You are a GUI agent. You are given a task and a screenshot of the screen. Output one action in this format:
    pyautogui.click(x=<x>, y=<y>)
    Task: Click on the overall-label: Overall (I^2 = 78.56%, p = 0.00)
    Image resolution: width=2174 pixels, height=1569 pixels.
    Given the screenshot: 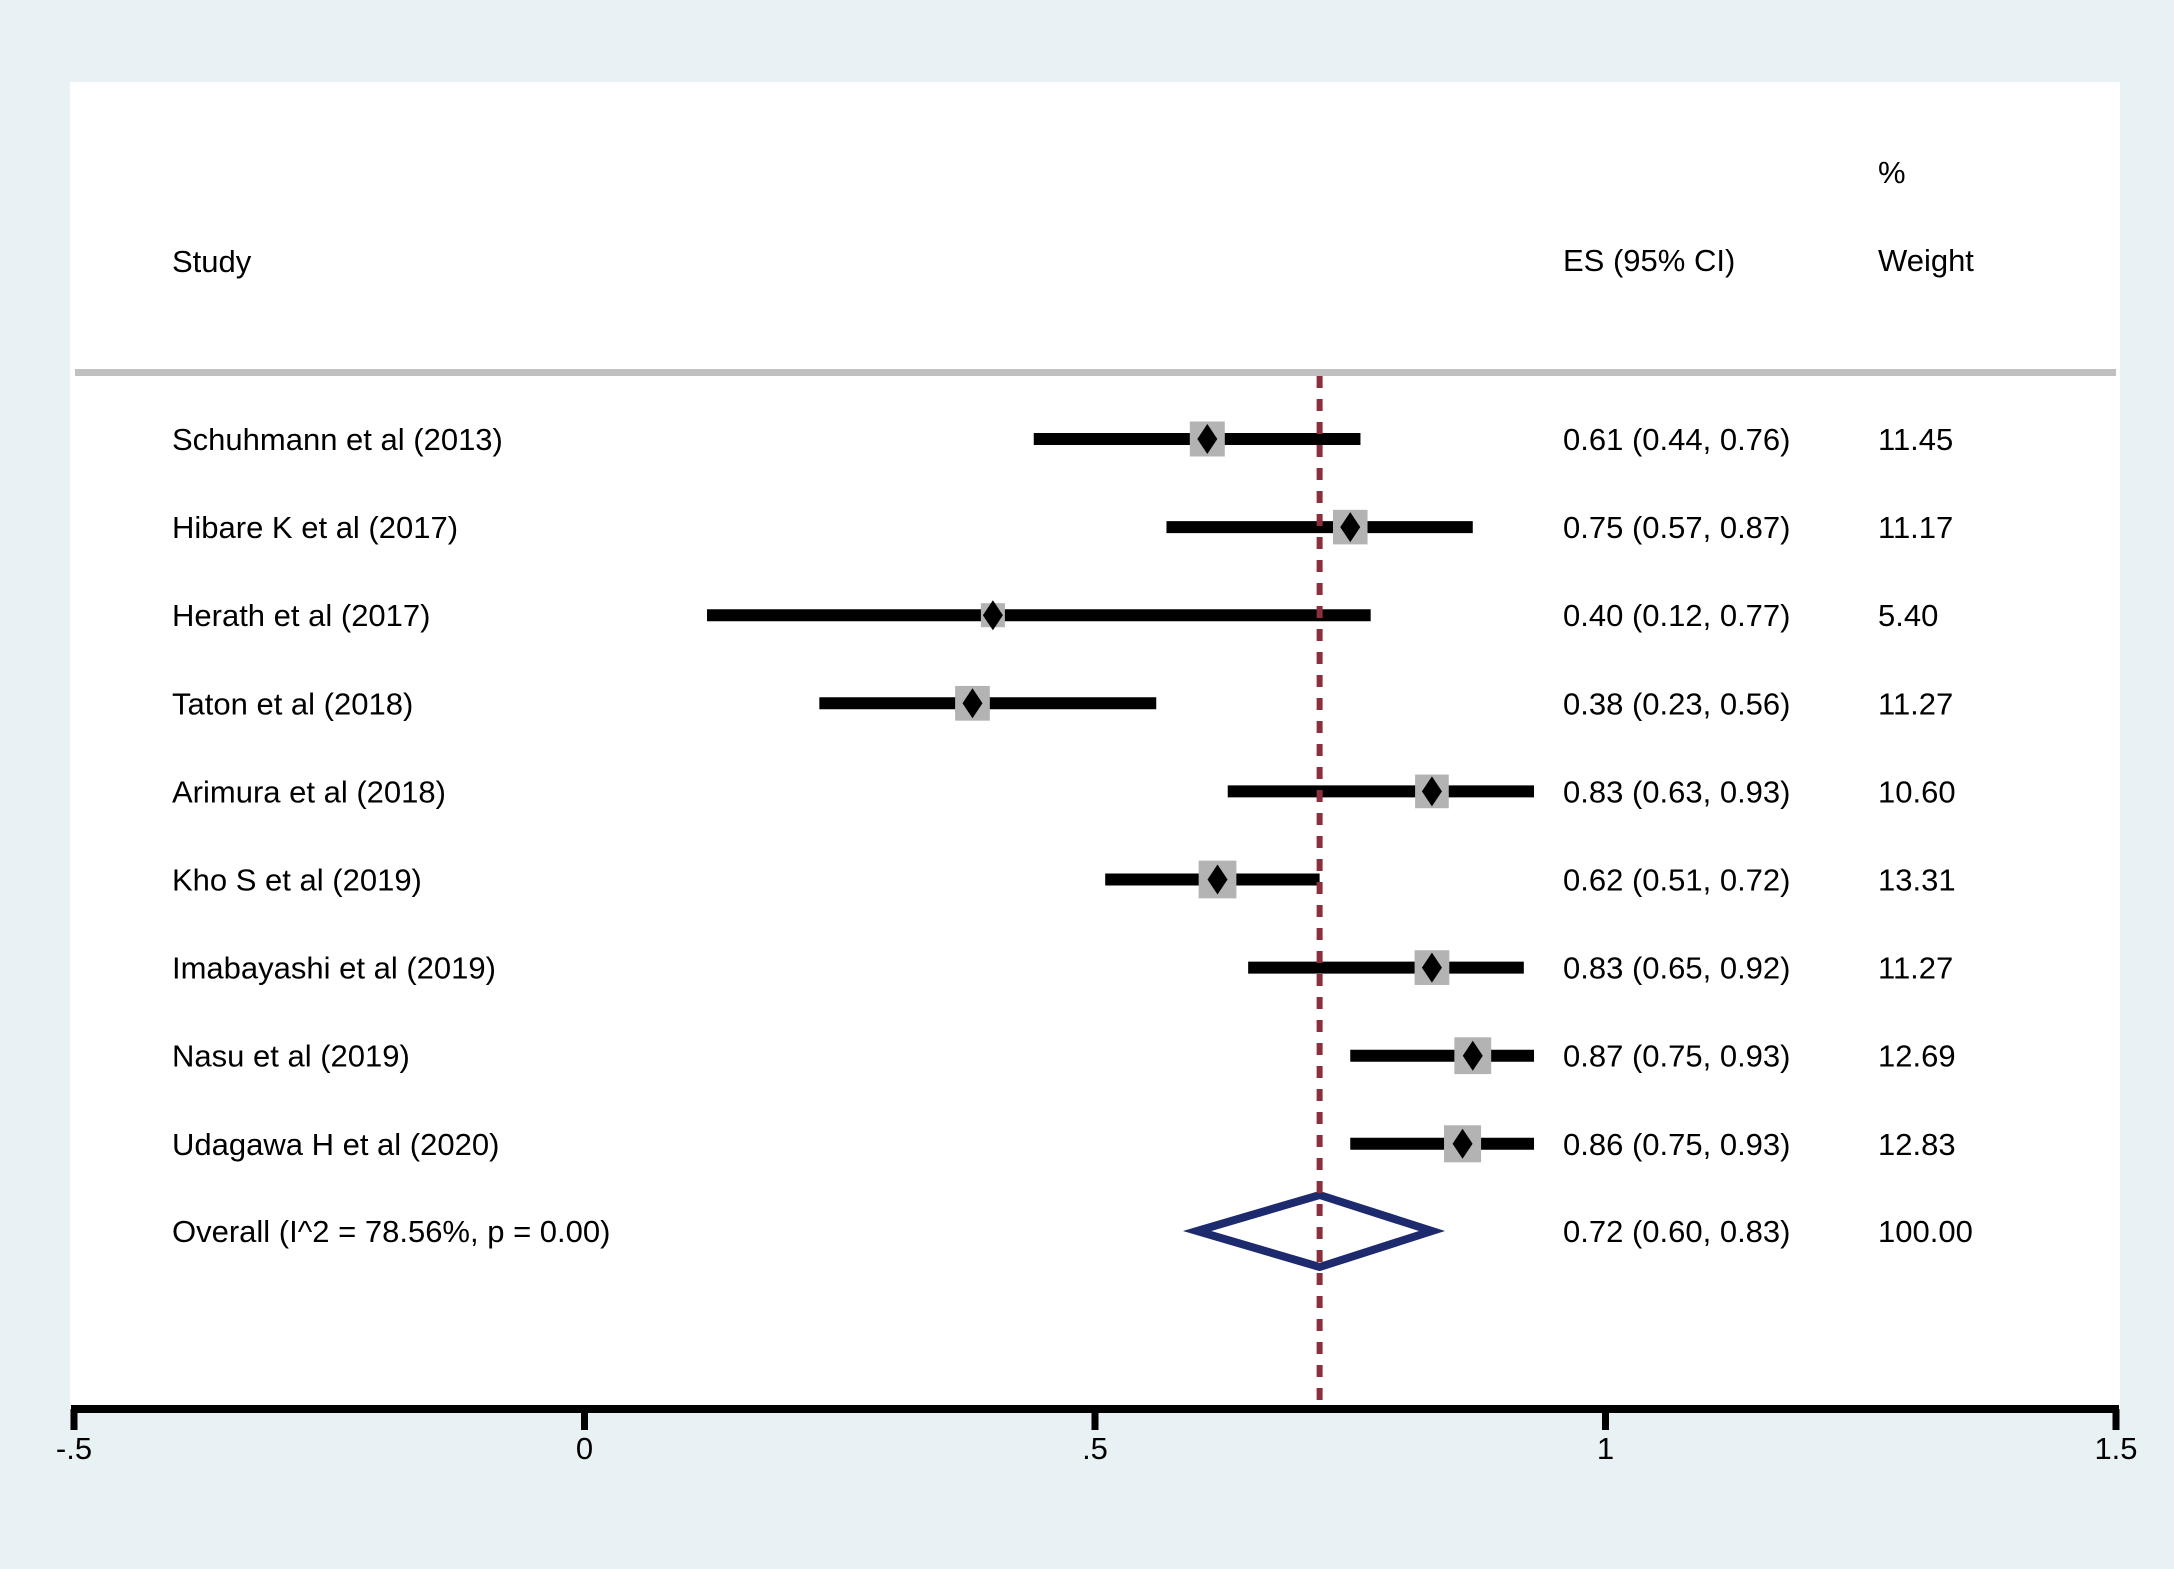 What is the action you would take?
    pyautogui.click(x=391, y=1231)
    